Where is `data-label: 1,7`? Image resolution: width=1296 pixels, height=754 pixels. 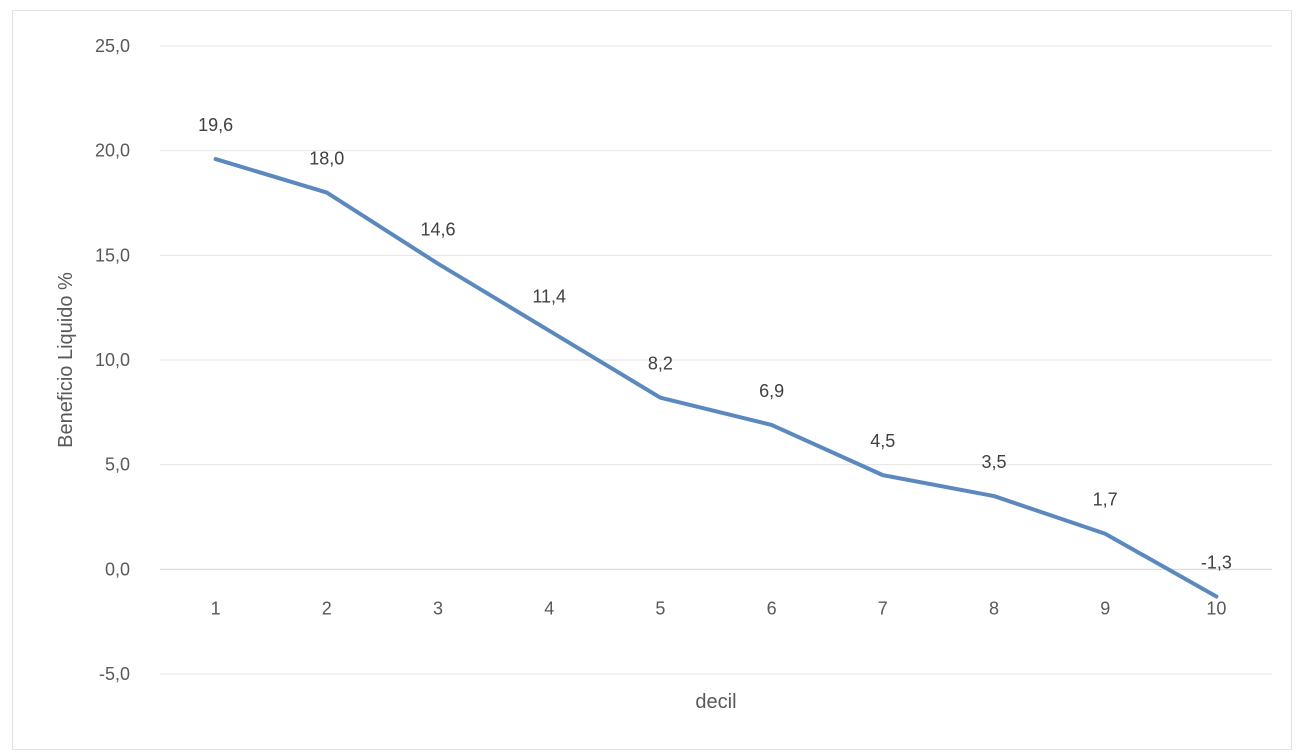
data-label: 1,7 is located at coordinates (1105, 500).